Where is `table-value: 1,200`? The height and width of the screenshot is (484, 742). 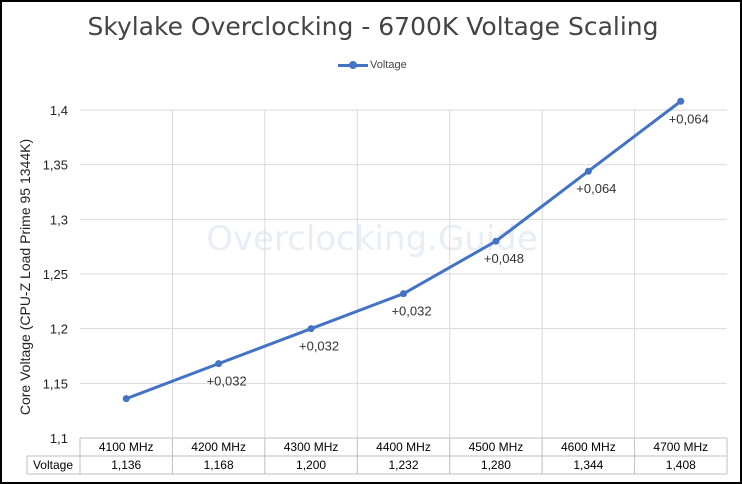 table-value: 1,200 is located at coordinates (311, 465).